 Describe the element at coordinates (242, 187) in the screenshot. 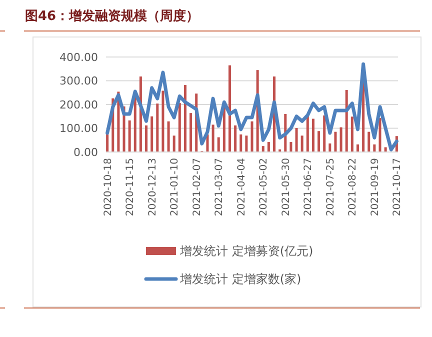

I see `x-tick-label: 2021-04-04` at that location.